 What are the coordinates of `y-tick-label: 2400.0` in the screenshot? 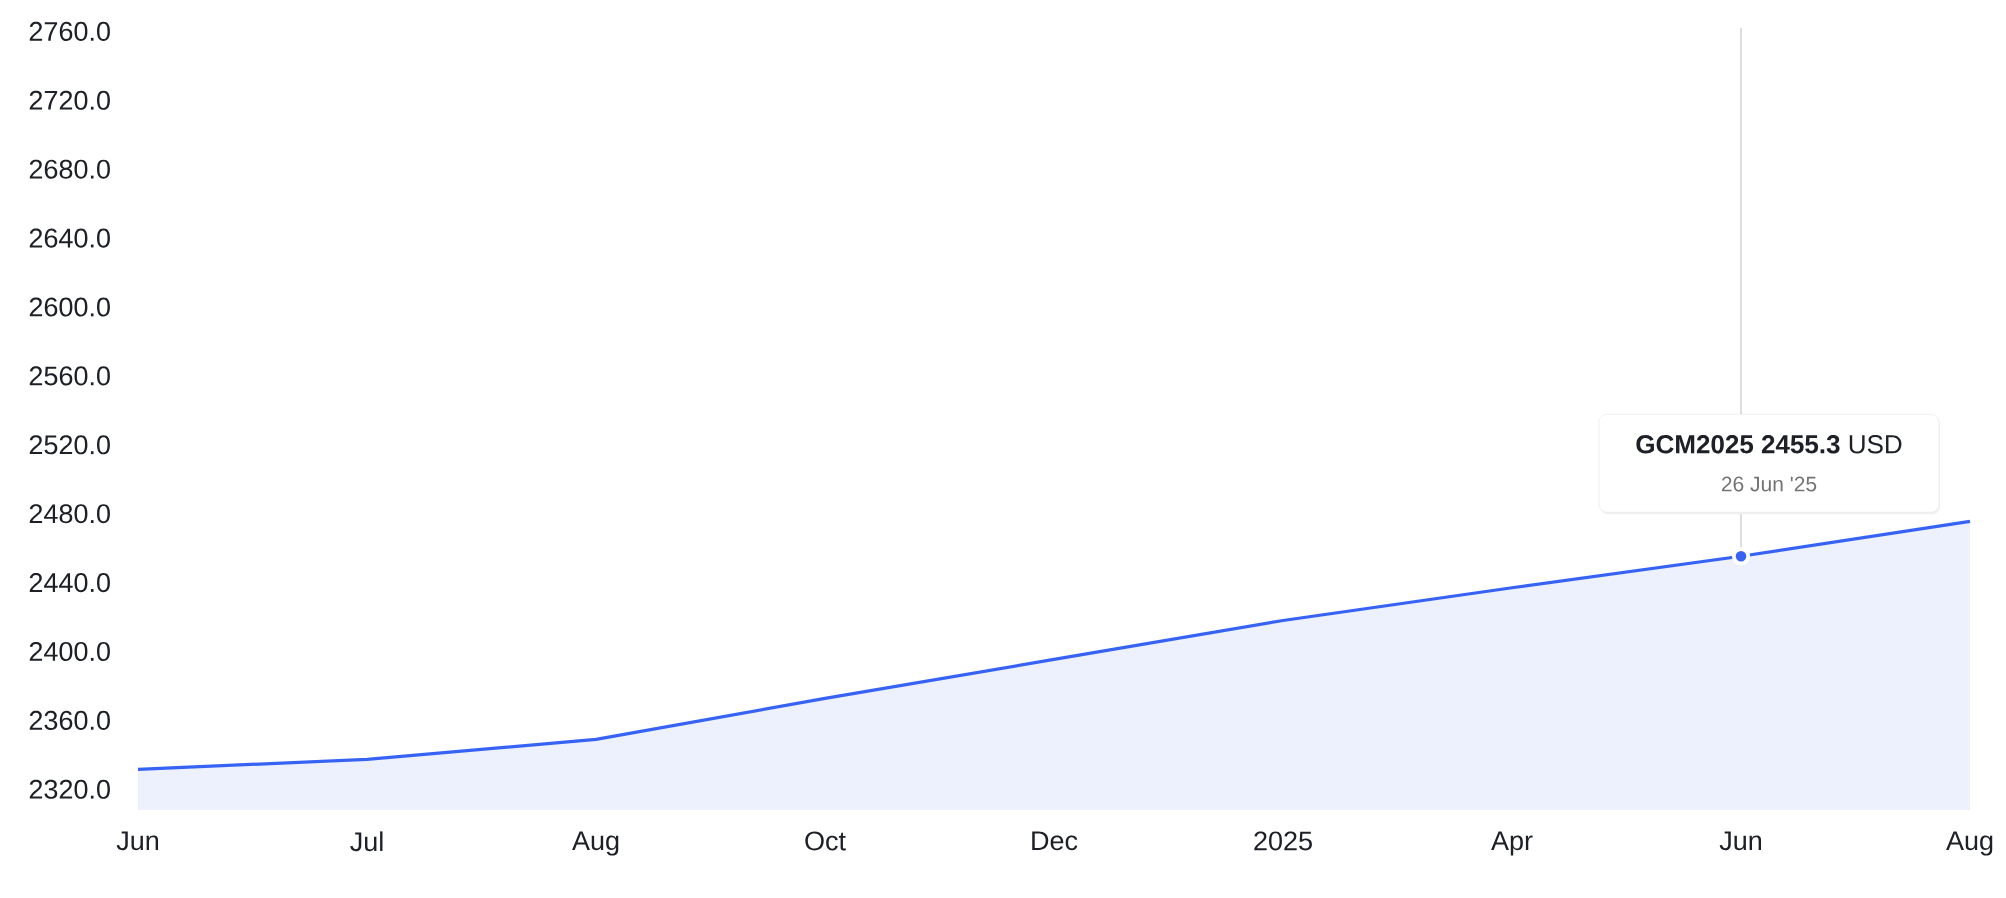 It's located at (69, 651).